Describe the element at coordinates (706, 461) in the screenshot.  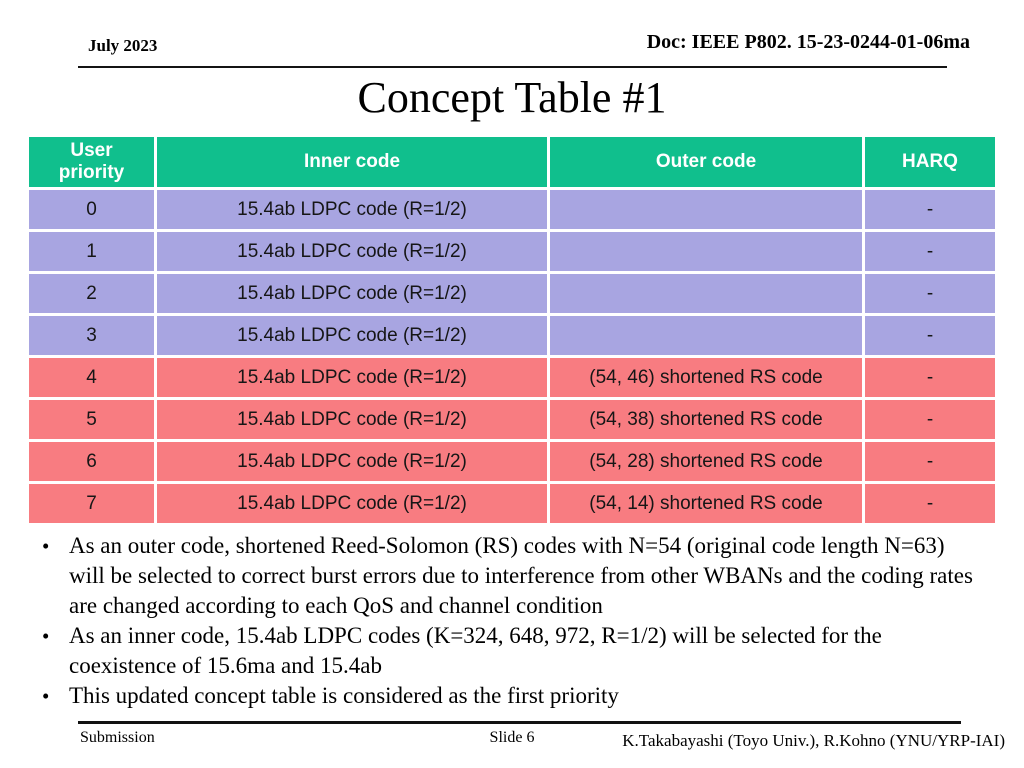
I see `cell-outer-code: (54, 28) shortened RS code` at that location.